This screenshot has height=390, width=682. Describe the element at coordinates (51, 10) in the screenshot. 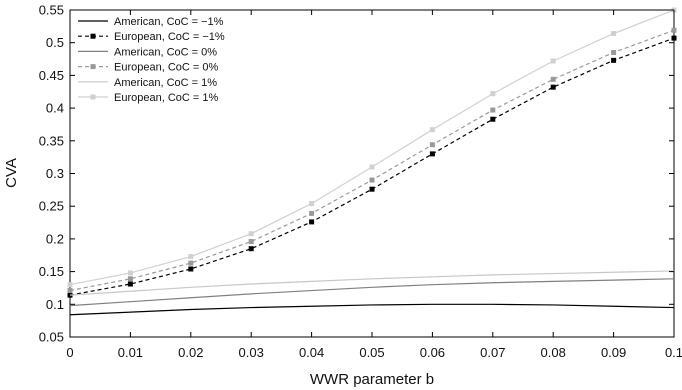

I see `y-tick-label: 0.55` at that location.